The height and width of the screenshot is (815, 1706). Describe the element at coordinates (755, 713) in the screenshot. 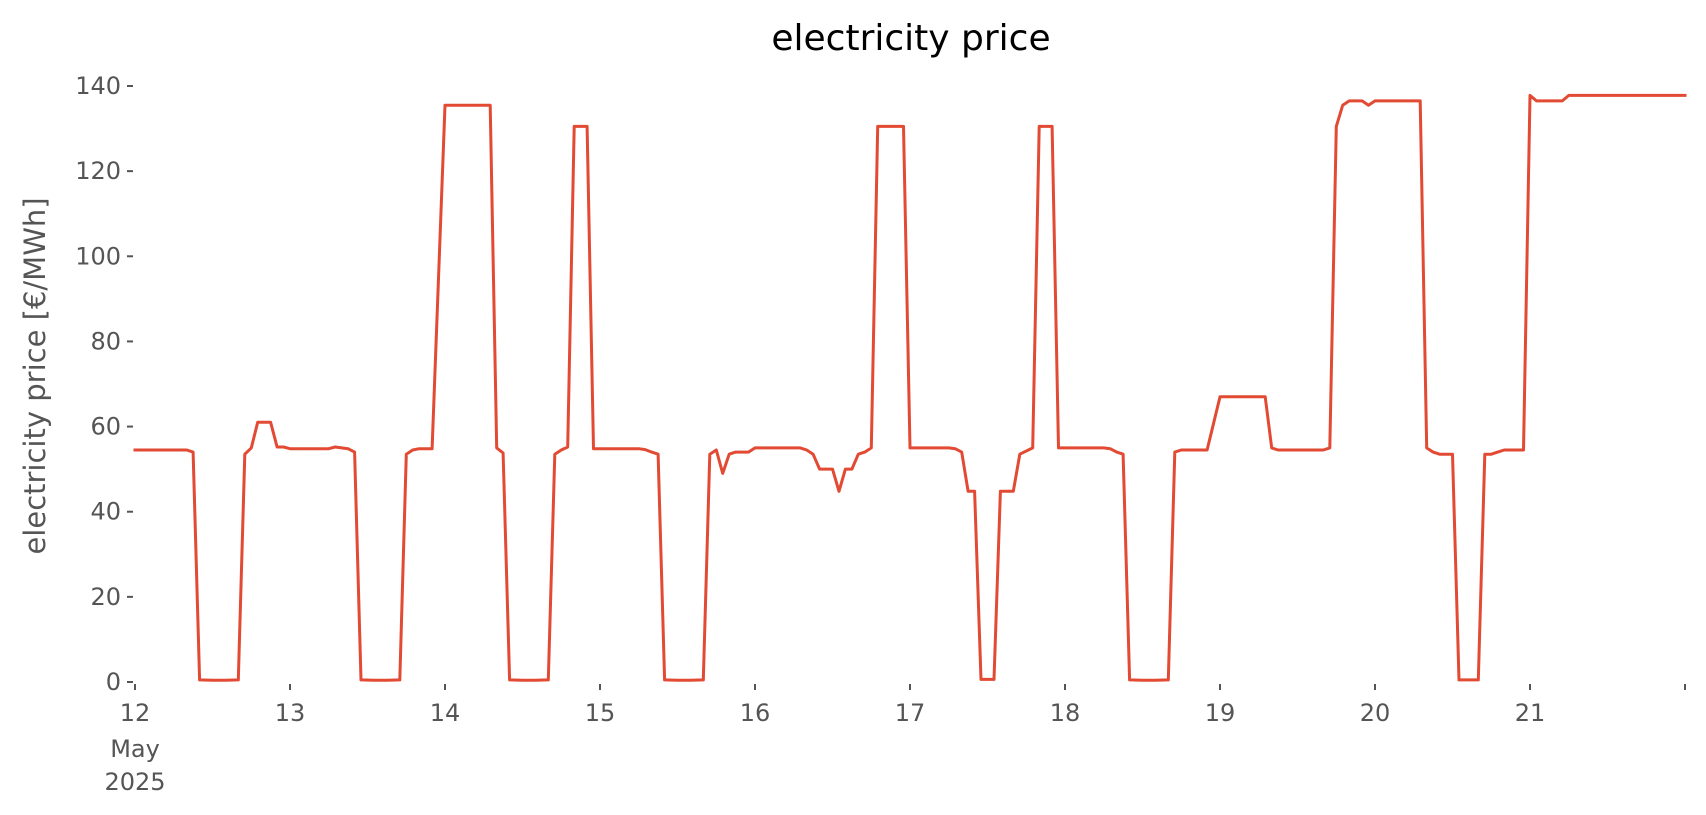

I see `x-tick-label: 16` at that location.